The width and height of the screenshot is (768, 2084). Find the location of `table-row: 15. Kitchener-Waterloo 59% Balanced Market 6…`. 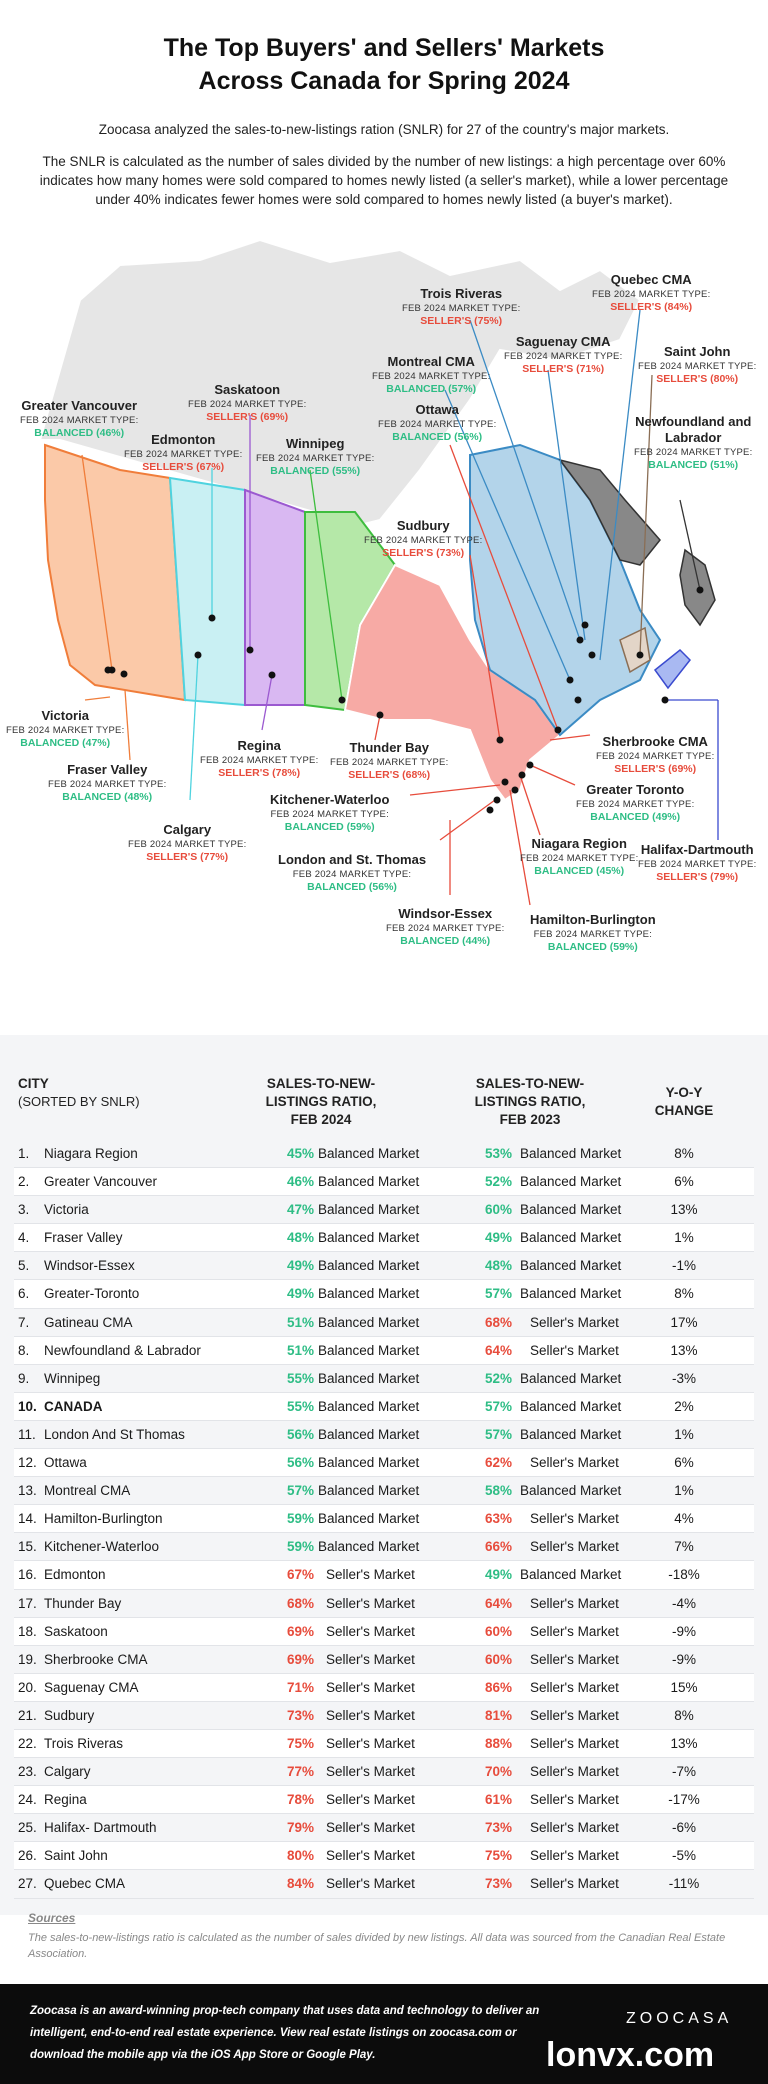

table-row: 15. Kitchener-Waterloo 59% Balanced Market 6… is located at coordinates (384, 1547).